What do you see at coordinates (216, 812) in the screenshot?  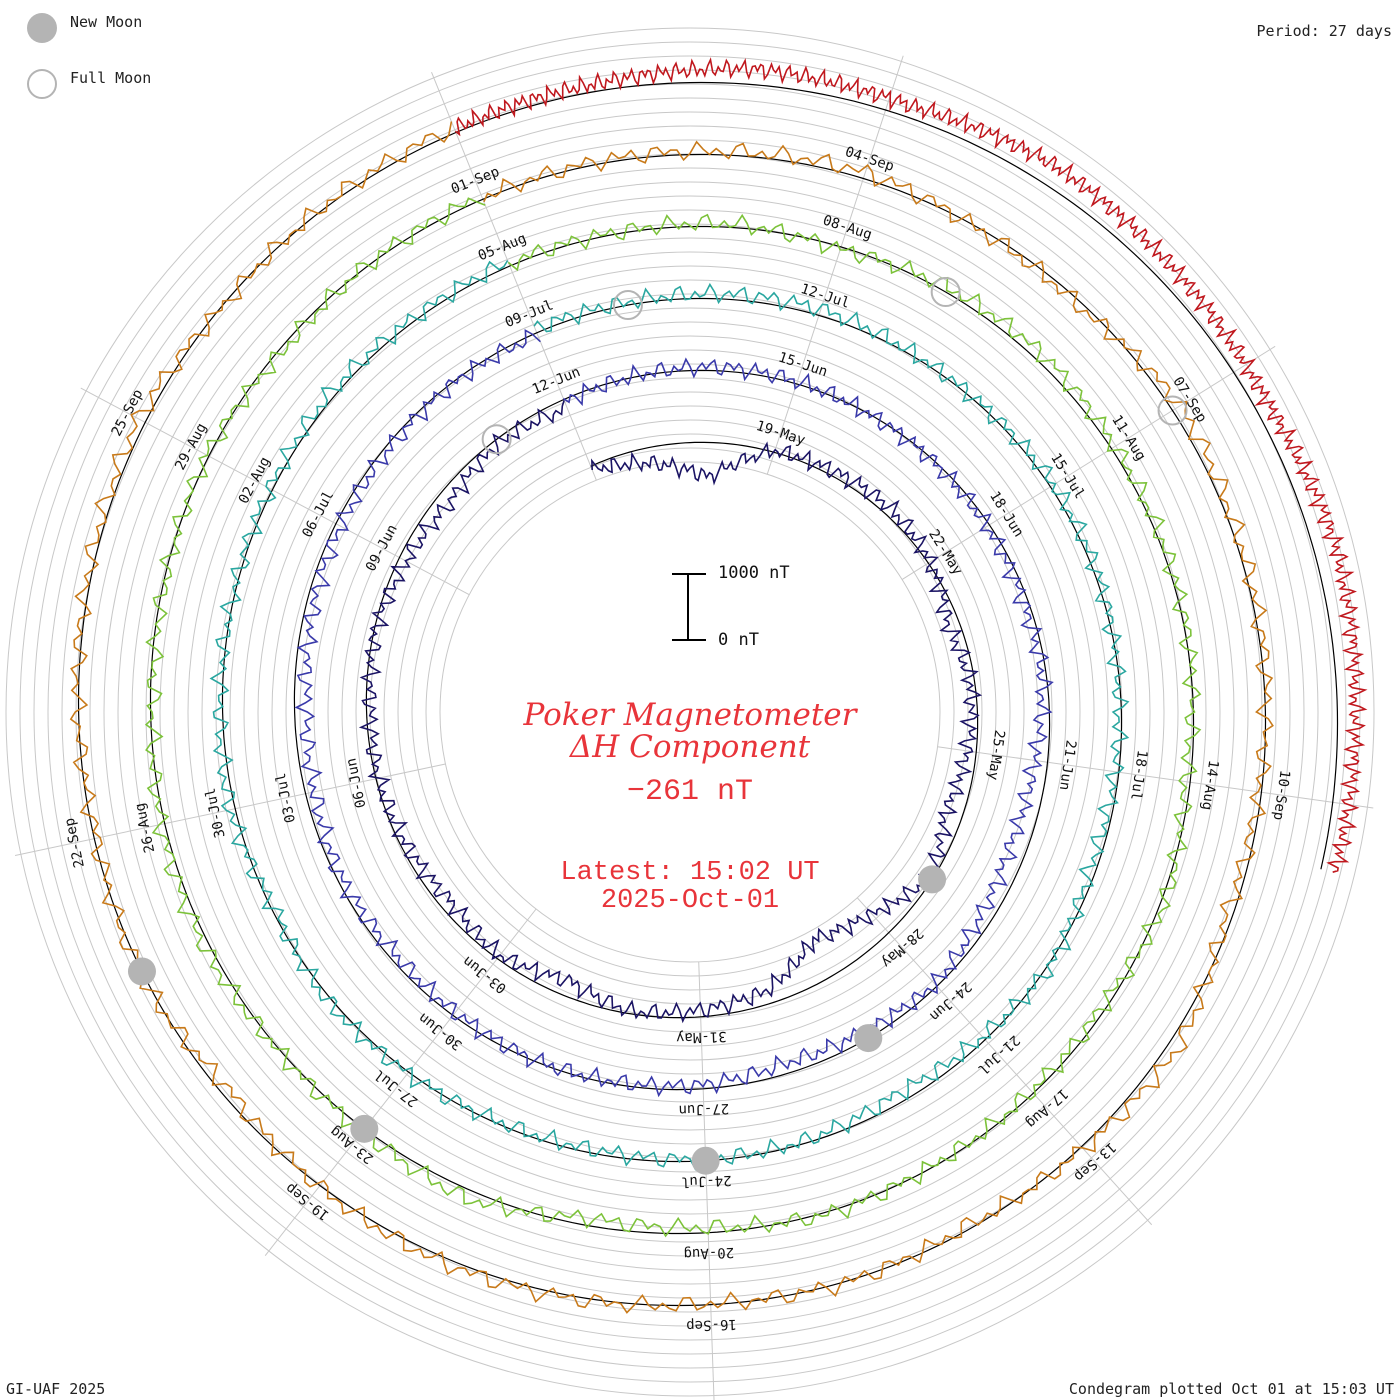 I see `date-label: 30-Jul` at bounding box center [216, 812].